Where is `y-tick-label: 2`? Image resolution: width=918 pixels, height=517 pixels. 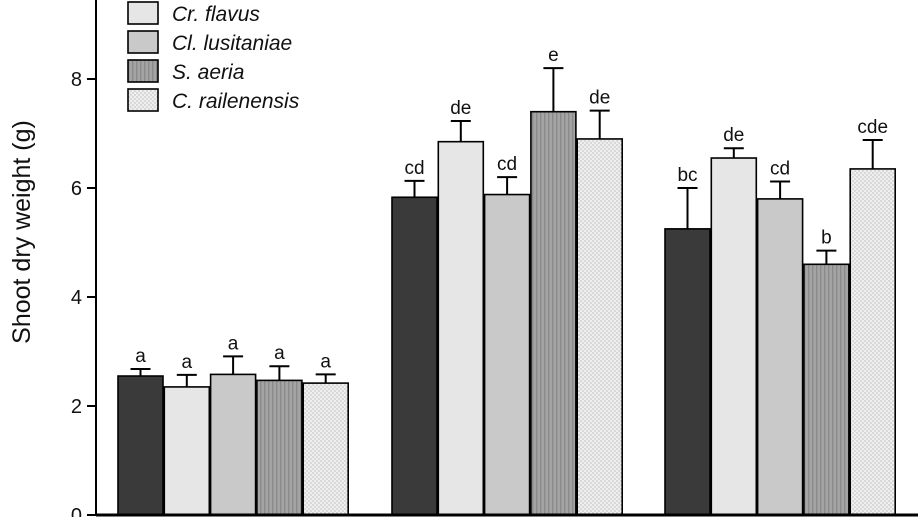 y-tick-label: 2 is located at coordinates (76, 407).